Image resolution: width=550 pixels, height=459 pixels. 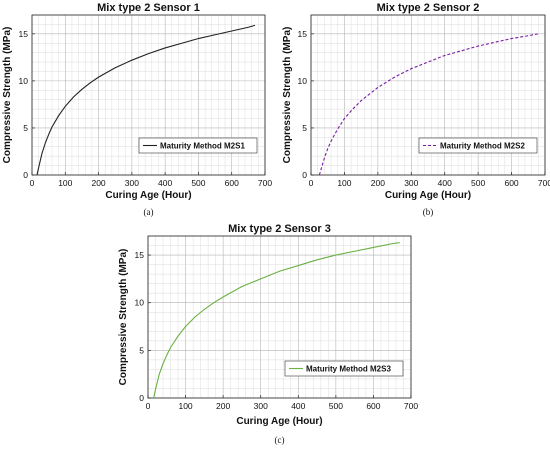 What do you see at coordinates (280, 440) in the screenshot?
I see `panel-caption: (c)` at bounding box center [280, 440].